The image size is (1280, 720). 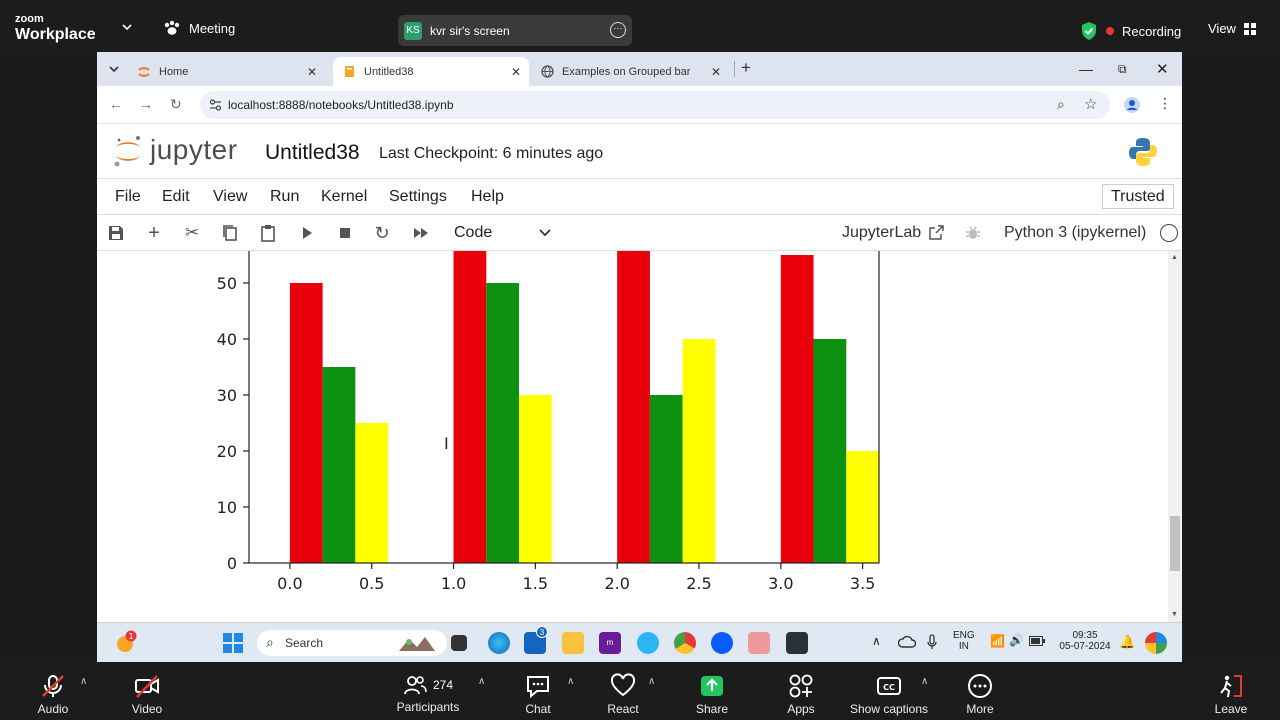 What do you see at coordinates (268, 233) in the screenshot?
I see `paste-icon` at bounding box center [268, 233].